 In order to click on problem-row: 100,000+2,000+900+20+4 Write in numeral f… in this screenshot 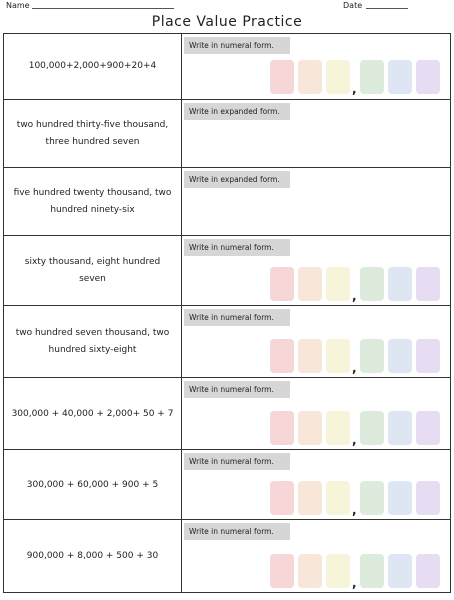, I will do `click(227, 66)`.